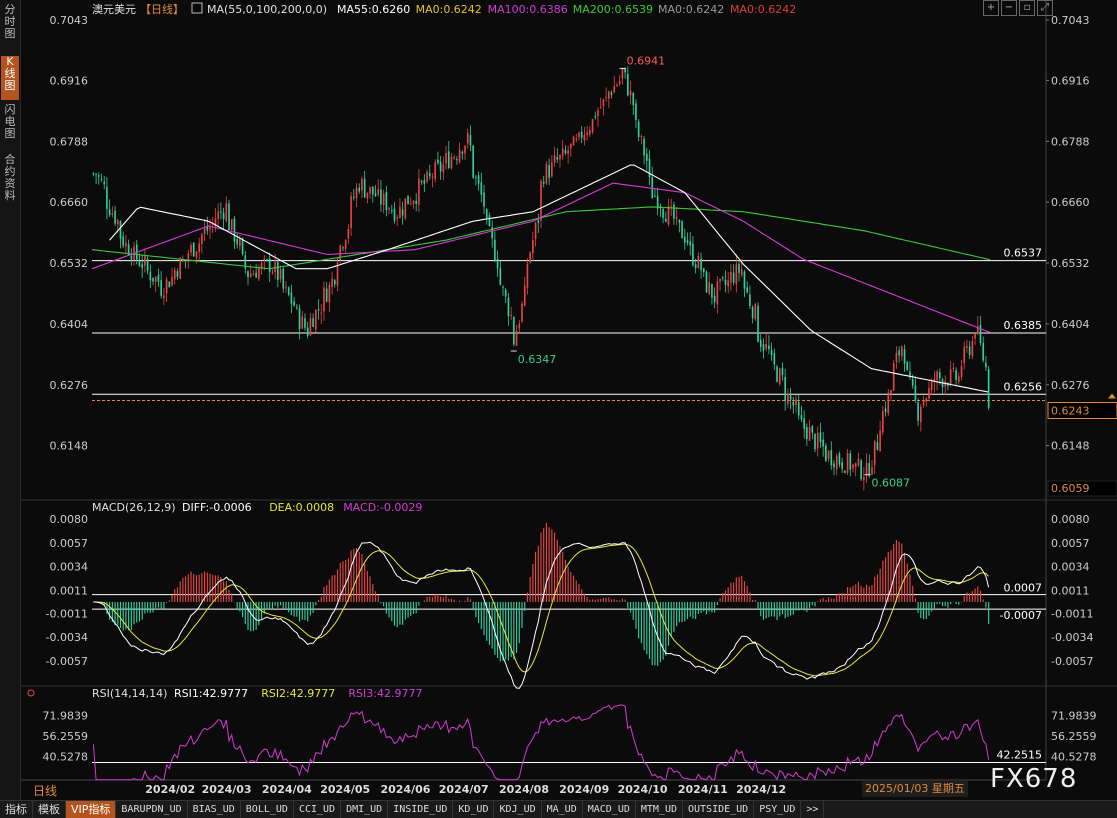 The width and height of the screenshot is (1117, 818). Describe the element at coordinates (382, 507) in the screenshot. I see `macd-indicator-value: MACD:-0.0029` at that location.